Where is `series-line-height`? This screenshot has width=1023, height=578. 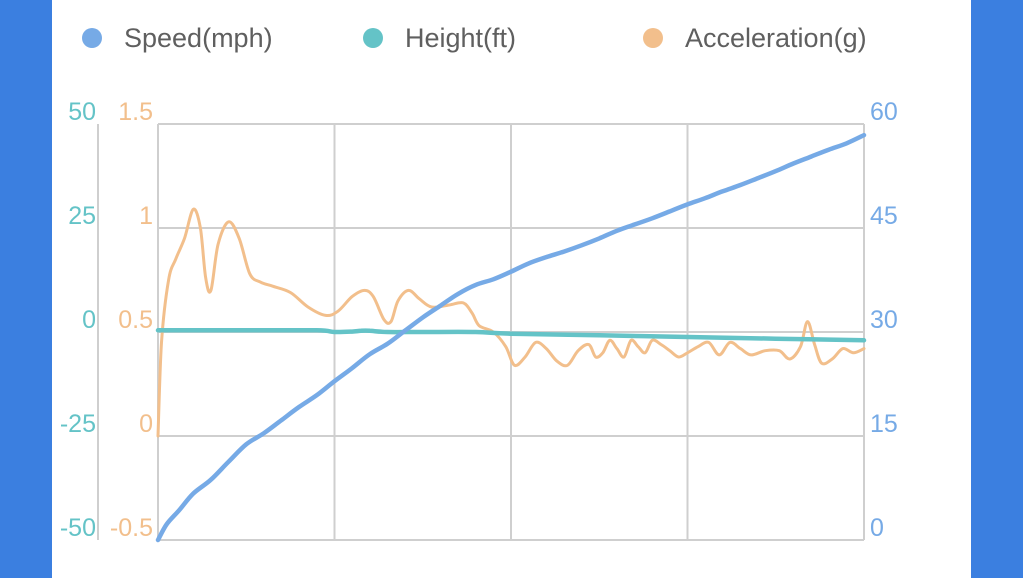
series-line-height is located at coordinates (511, 335).